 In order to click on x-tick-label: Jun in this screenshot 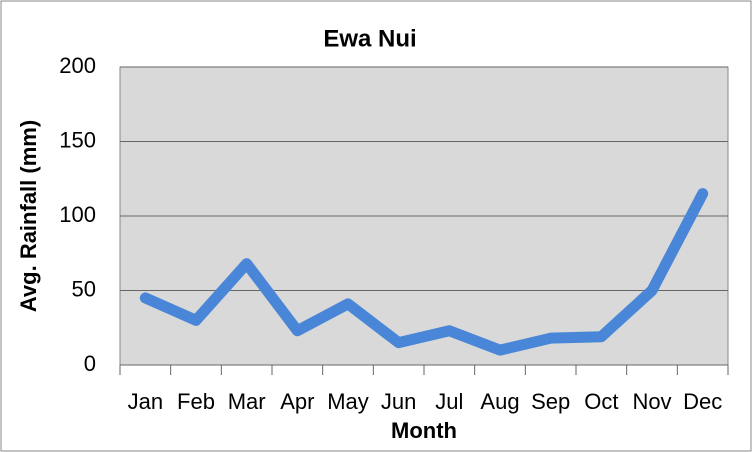, I will do `click(398, 401)`.